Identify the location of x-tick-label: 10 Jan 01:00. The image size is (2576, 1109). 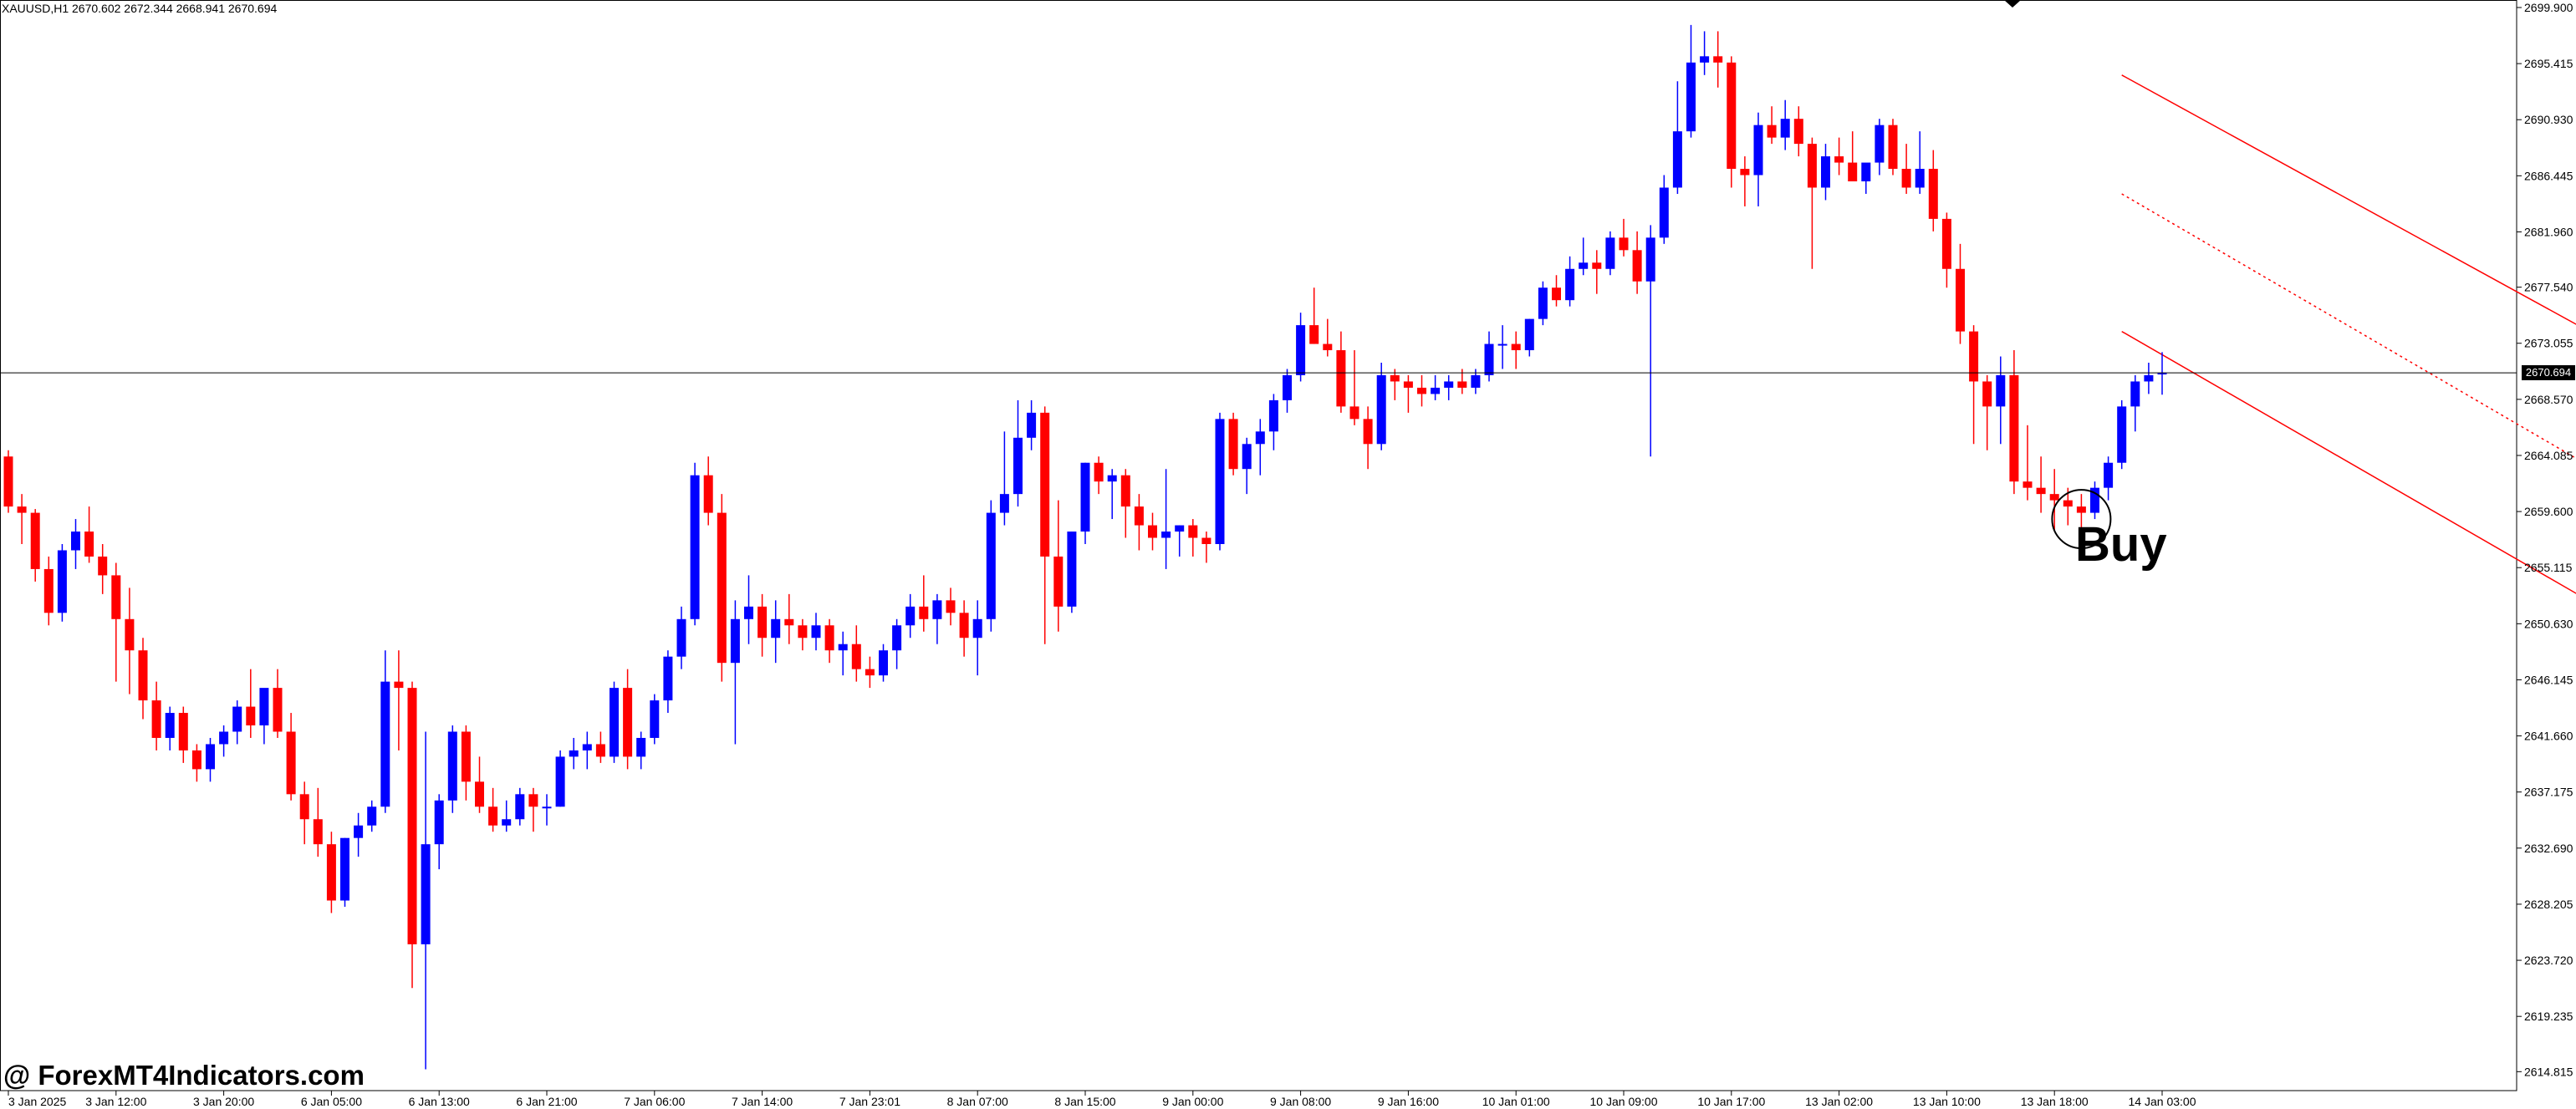
(1516, 1101).